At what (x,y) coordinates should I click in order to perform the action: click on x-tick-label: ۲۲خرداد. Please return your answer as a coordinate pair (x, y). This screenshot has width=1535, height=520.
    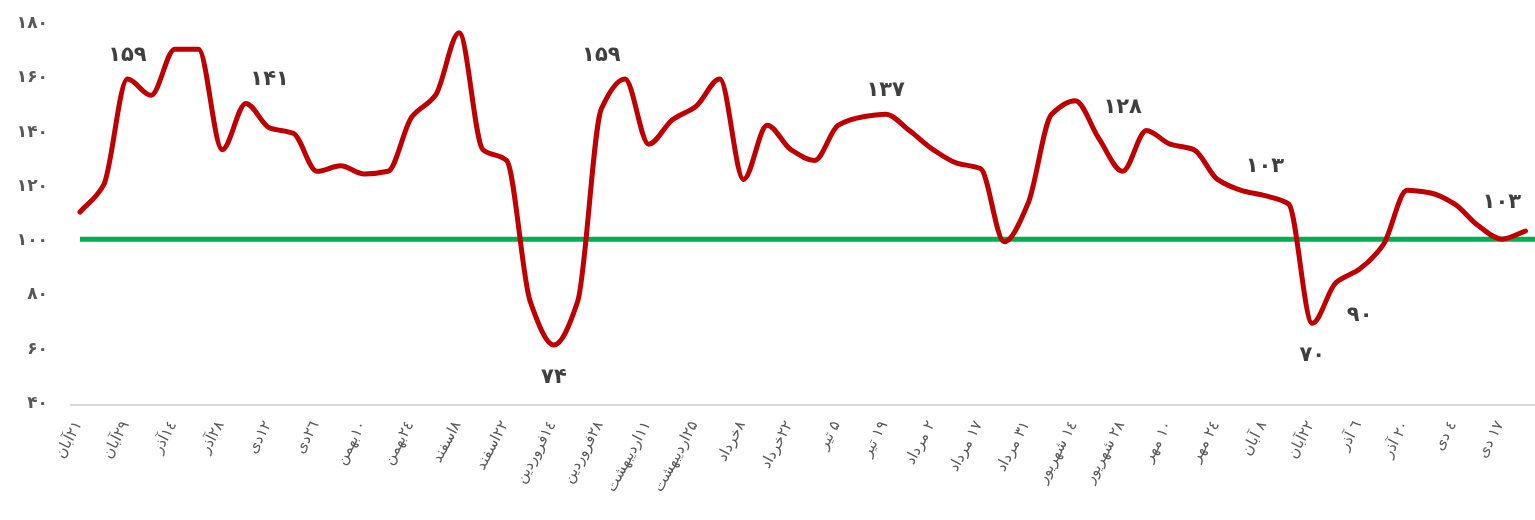
    Looking at the image, I should click on (776, 444).